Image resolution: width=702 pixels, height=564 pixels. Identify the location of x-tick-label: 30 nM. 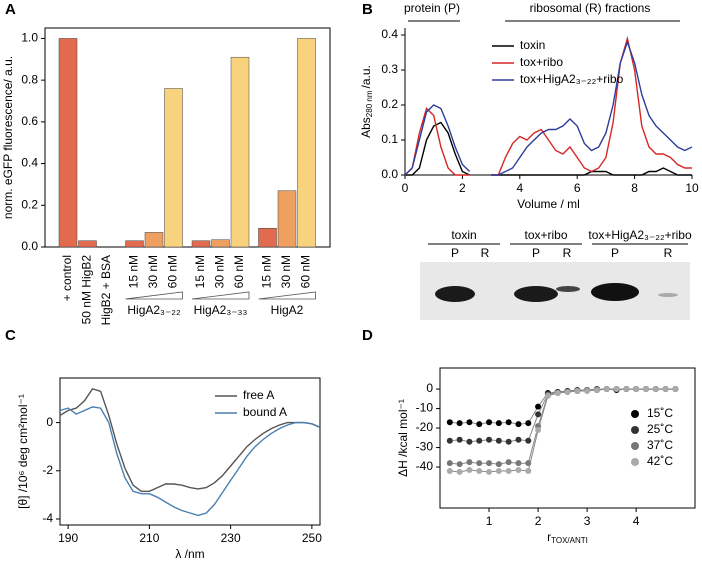
(220, 271).